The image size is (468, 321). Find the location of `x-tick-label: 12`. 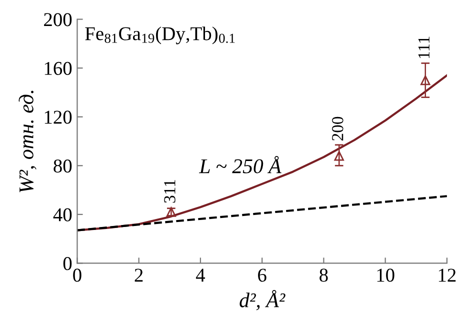

x-tick-label: 12 is located at coordinates (447, 275).